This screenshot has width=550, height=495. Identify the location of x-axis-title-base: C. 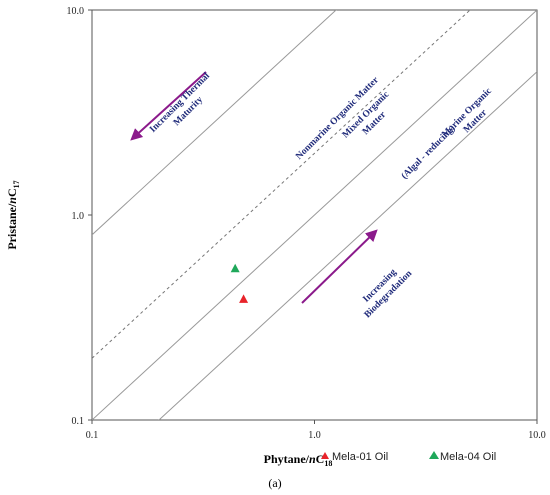
(320, 459).